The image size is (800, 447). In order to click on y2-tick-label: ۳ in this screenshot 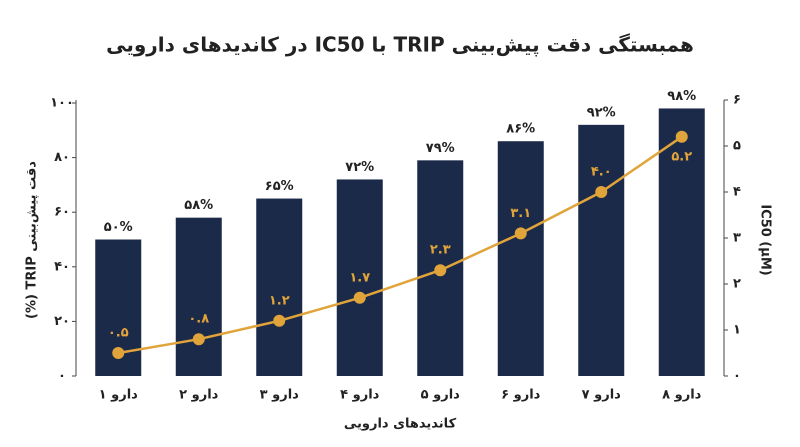, I will do `click(737, 238)`.